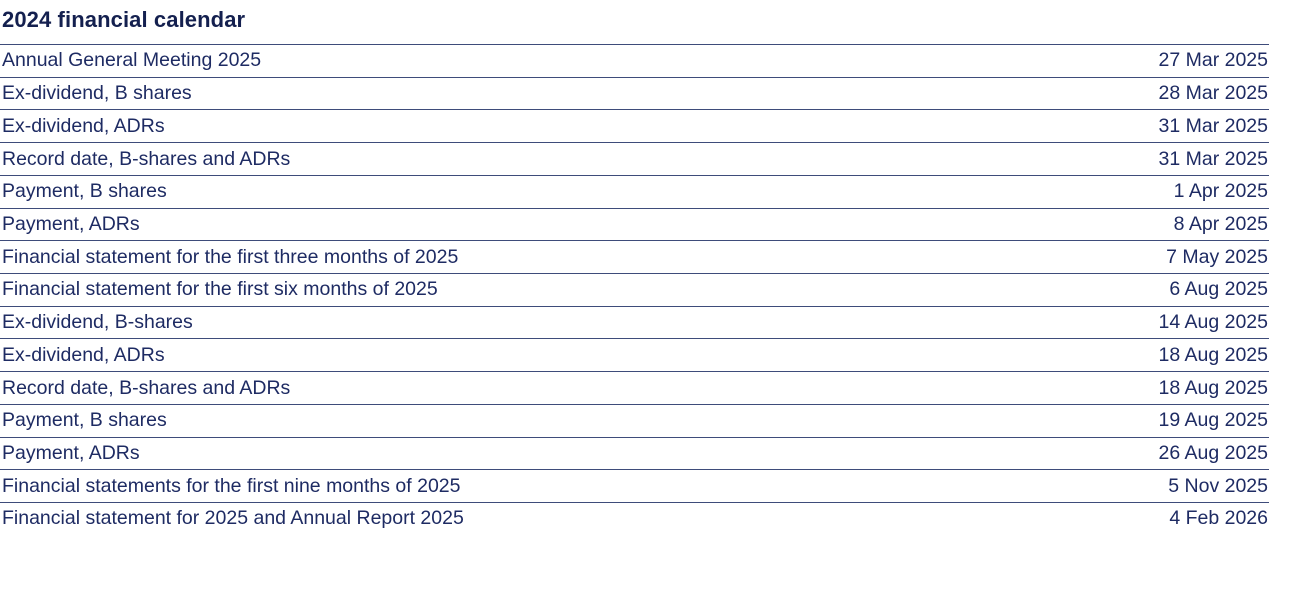  What do you see at coordinates (1218, 485) in the screenshot?
I see `date-cell: 5 Nov 2025` at bounding box center [1218, 485].